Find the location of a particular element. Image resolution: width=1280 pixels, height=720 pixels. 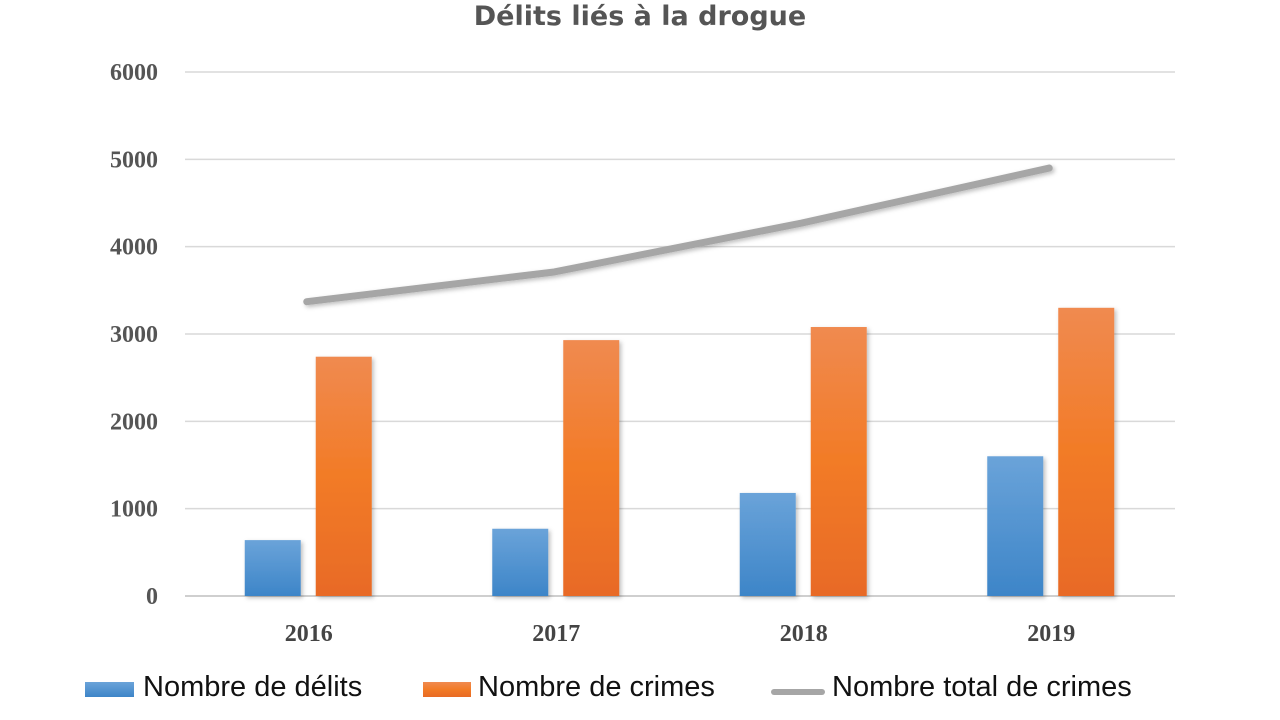

bar-2017-crimes is located at coordinates (591, 468).